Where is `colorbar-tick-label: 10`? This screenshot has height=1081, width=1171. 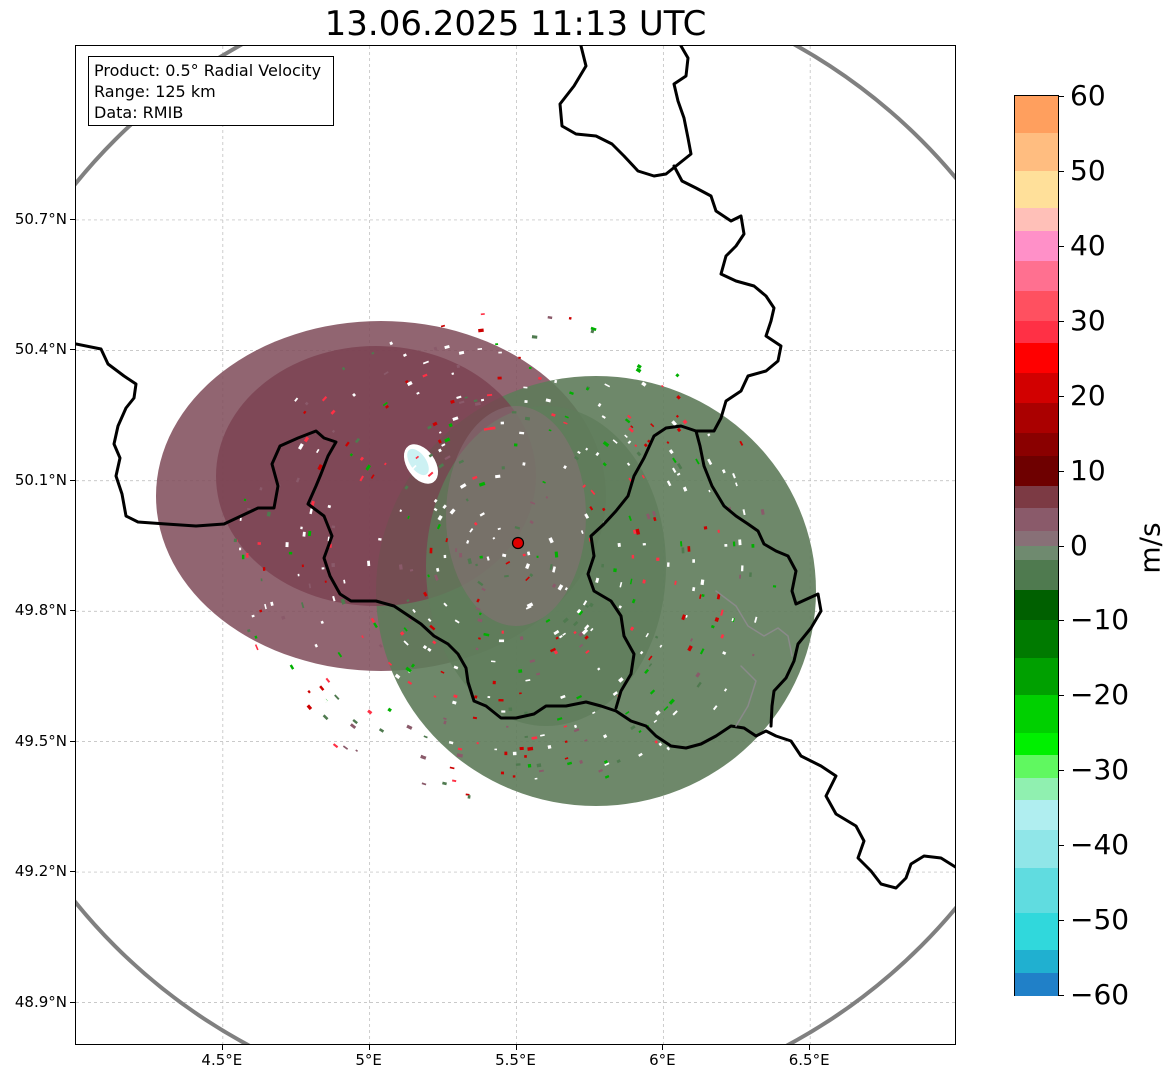
colorbar-tick-label: 10 is located at coordinates (1088, 470).